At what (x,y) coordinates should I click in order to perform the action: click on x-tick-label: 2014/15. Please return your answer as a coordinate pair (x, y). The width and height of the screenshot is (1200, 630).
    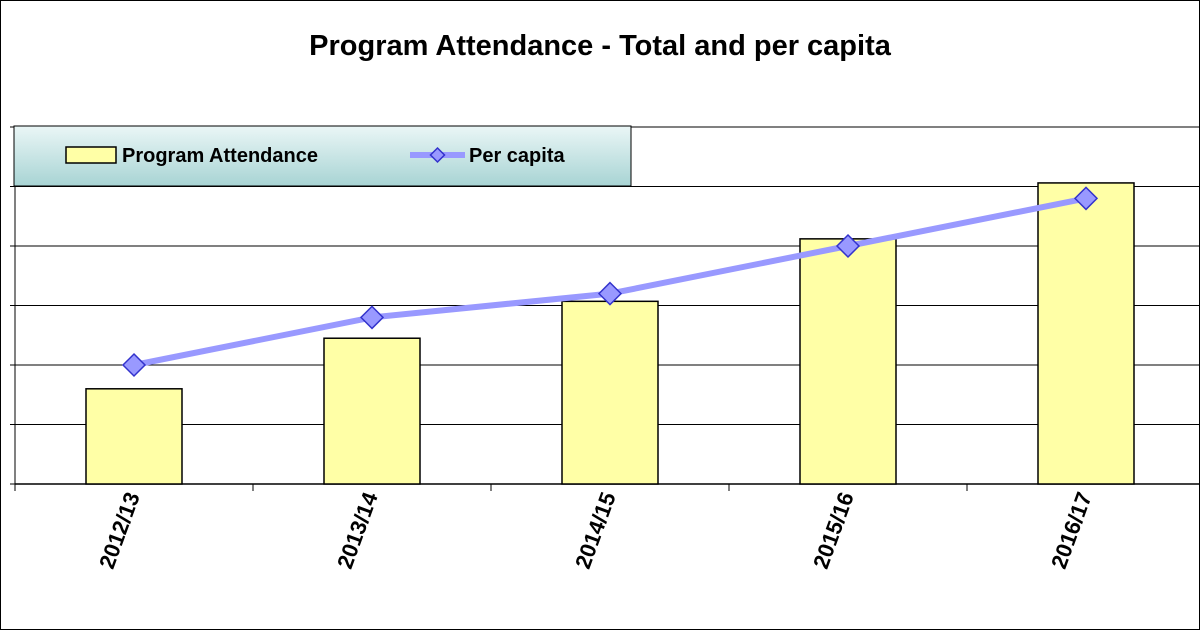
    Looking at the image, I should click on (595, 530).